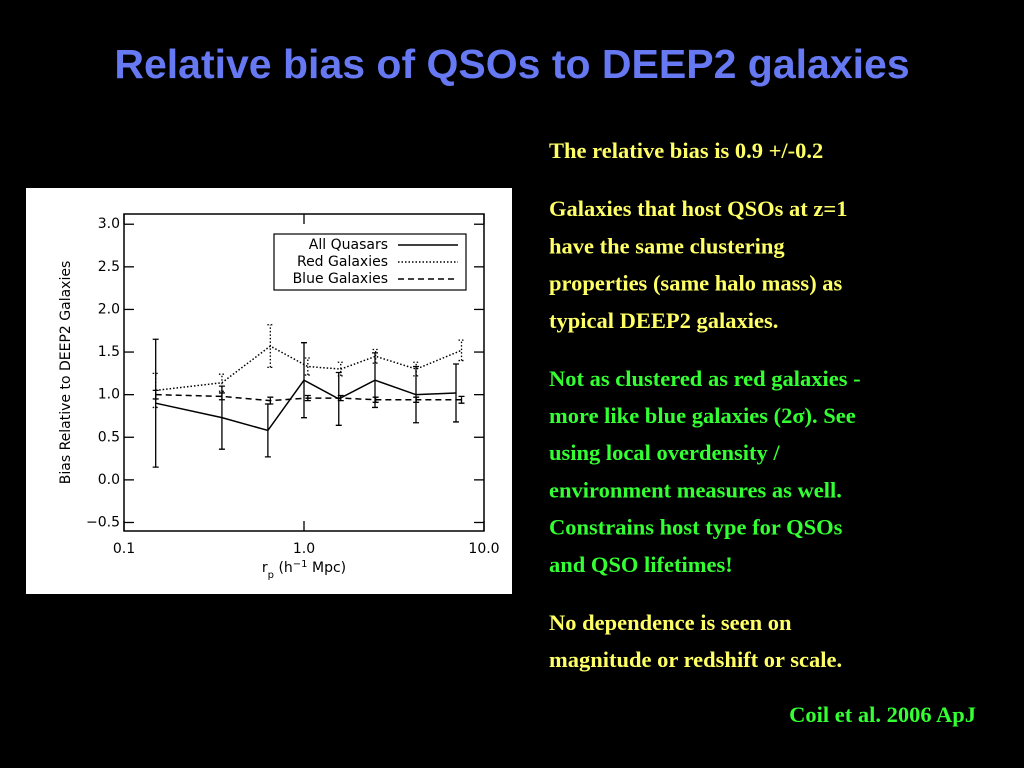 The height and width of the screenshot is (768, 1024). What do you see at coordinates (265, 568) in the screenshot?
I see `x-axis-label-part: r` at bounding box center [265, 568].